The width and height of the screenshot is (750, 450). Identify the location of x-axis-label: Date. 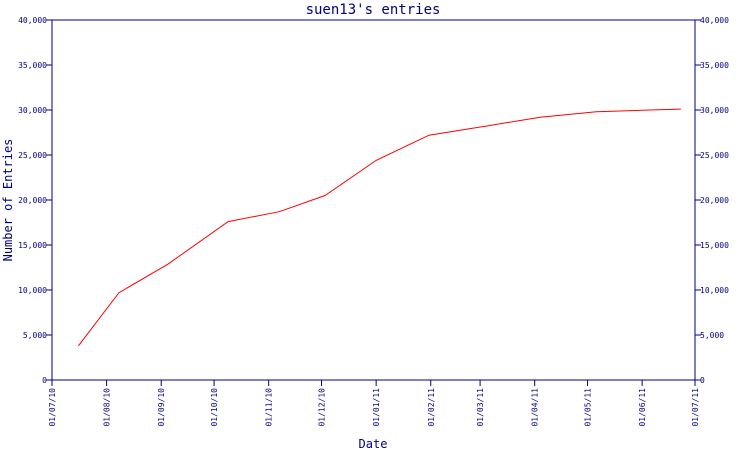
(373, 443).